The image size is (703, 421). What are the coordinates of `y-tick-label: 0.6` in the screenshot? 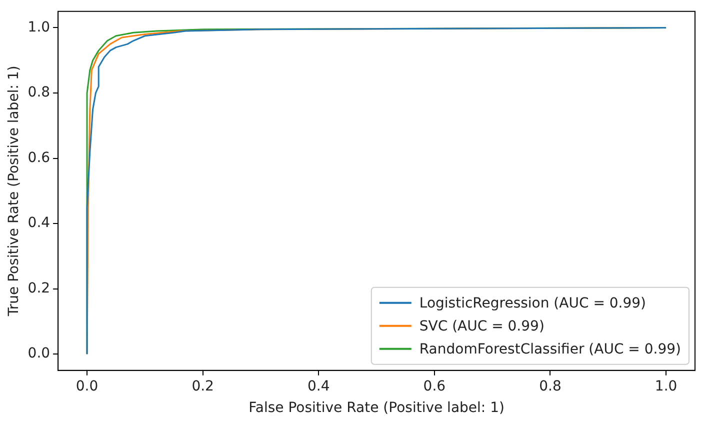 It's located at (39, 158).